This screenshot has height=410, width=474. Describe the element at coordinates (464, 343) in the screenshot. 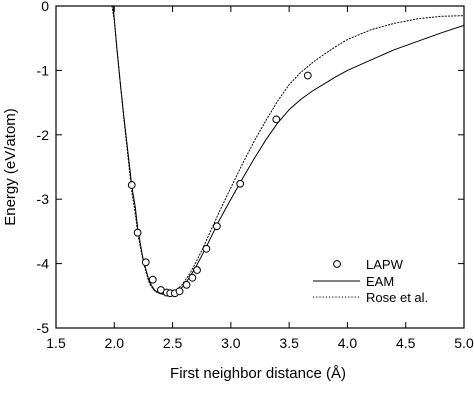

I see `x-tick-label: 5.0` at that location.